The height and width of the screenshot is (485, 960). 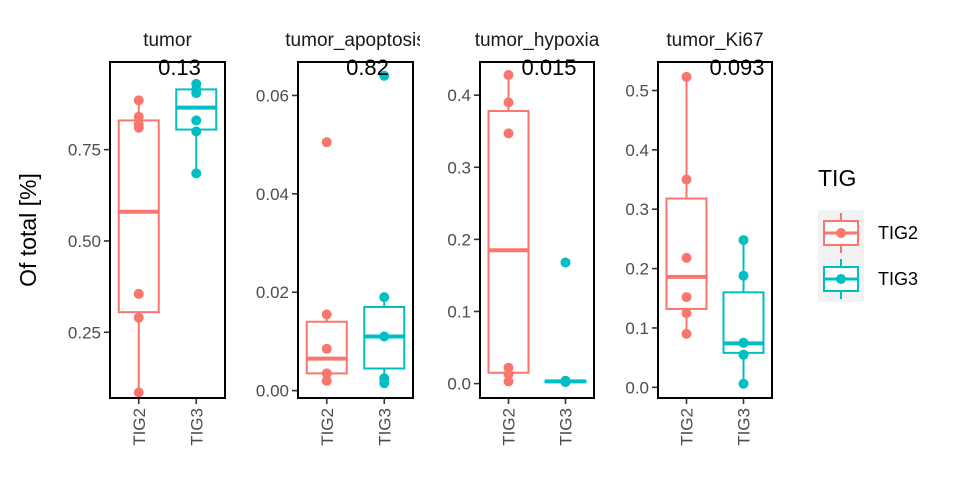 I want to click on y-tick-label: 0.5, so click(x=637, y=90).